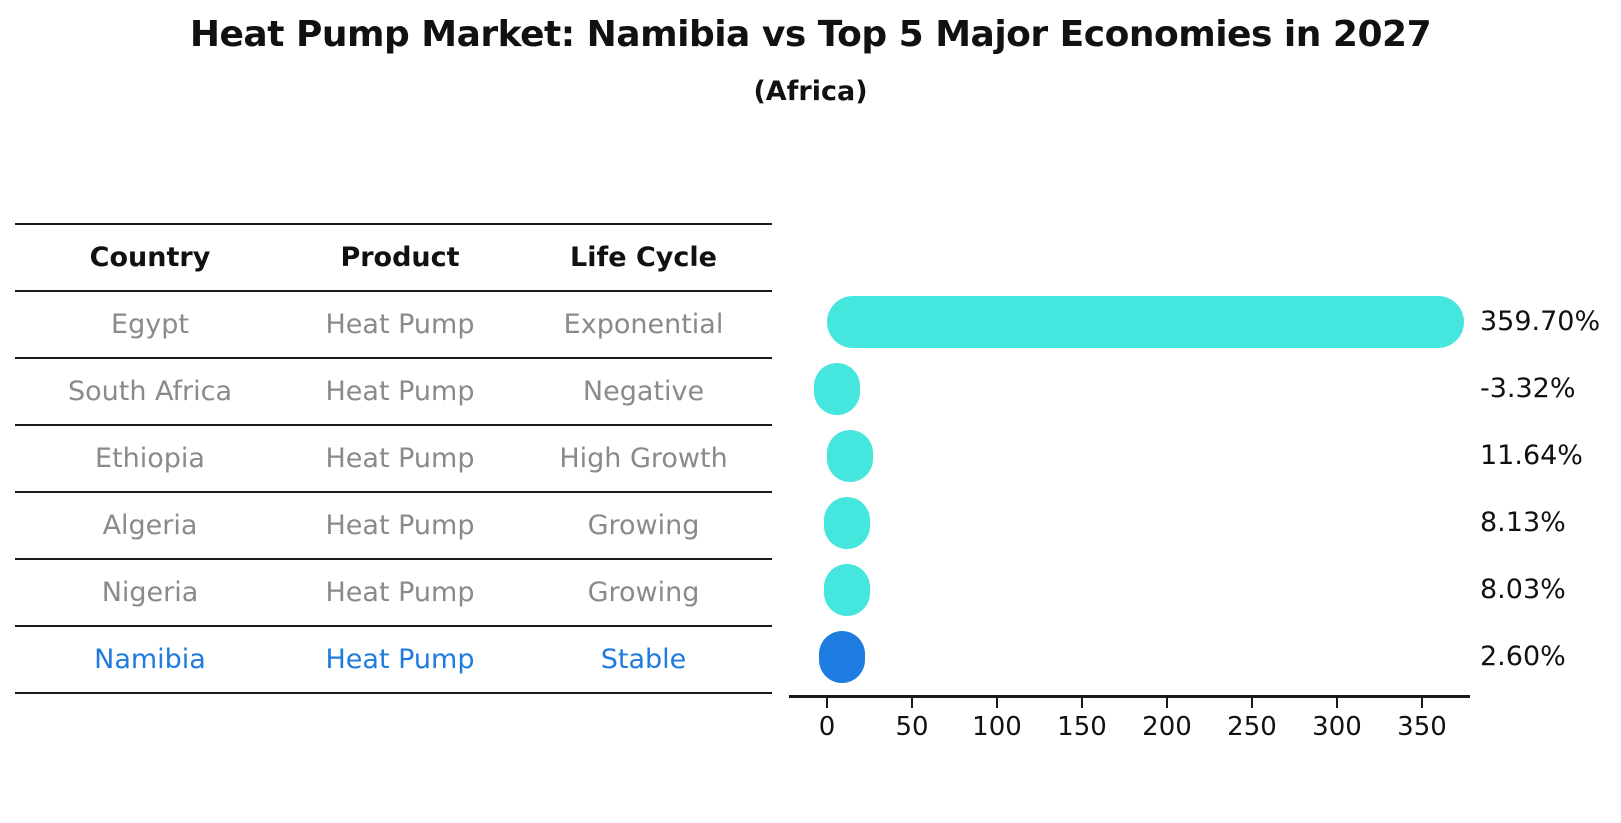  Describe the element at coordinates (1422, 727) in the screenshot. I see `x-axis-tick-label: 350` at that location.